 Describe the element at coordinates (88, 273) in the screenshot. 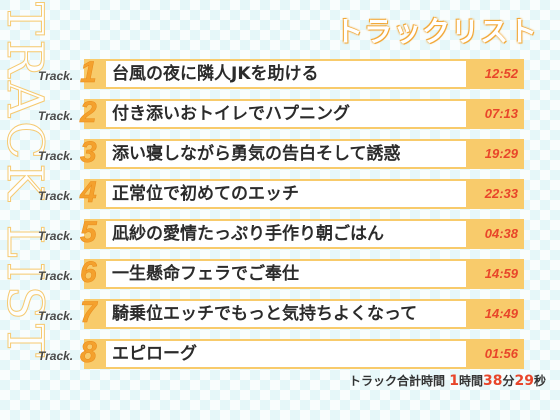

I see `track-number: 6` at that location.